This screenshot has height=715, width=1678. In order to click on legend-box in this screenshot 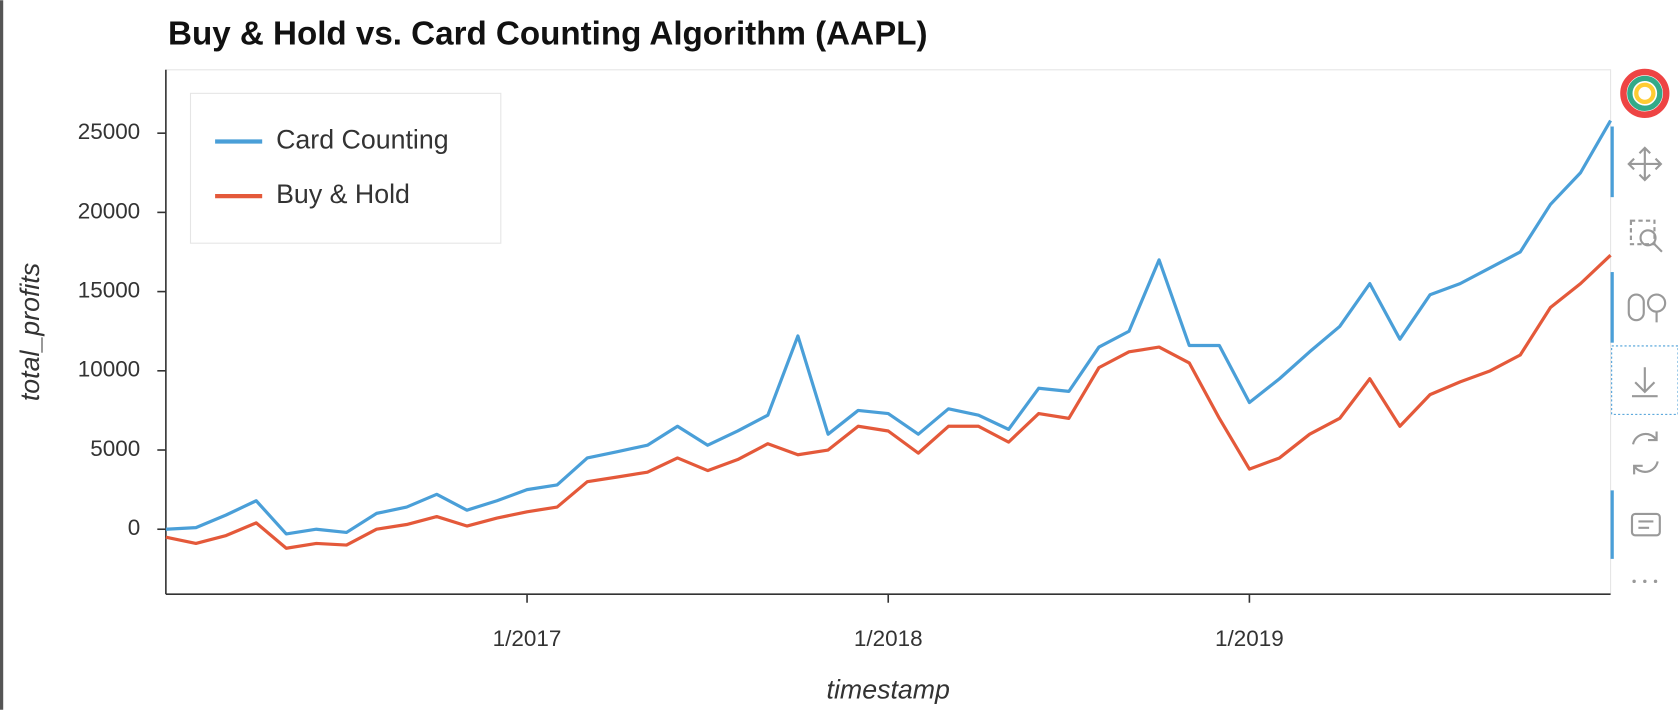, I will do `click(345, 168)`.